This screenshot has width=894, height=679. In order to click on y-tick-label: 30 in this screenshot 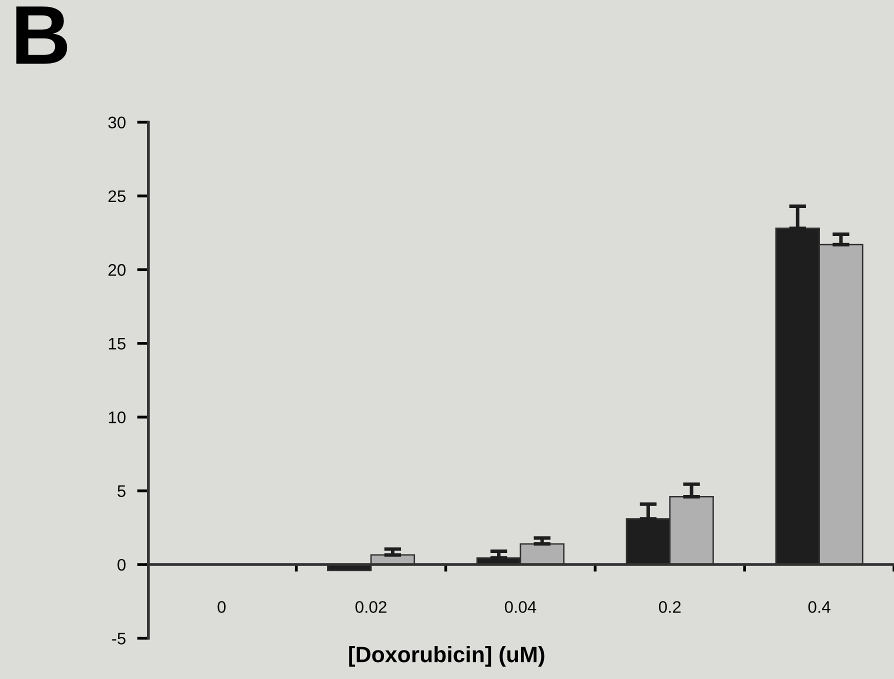, I will do `click(117, 122)`.